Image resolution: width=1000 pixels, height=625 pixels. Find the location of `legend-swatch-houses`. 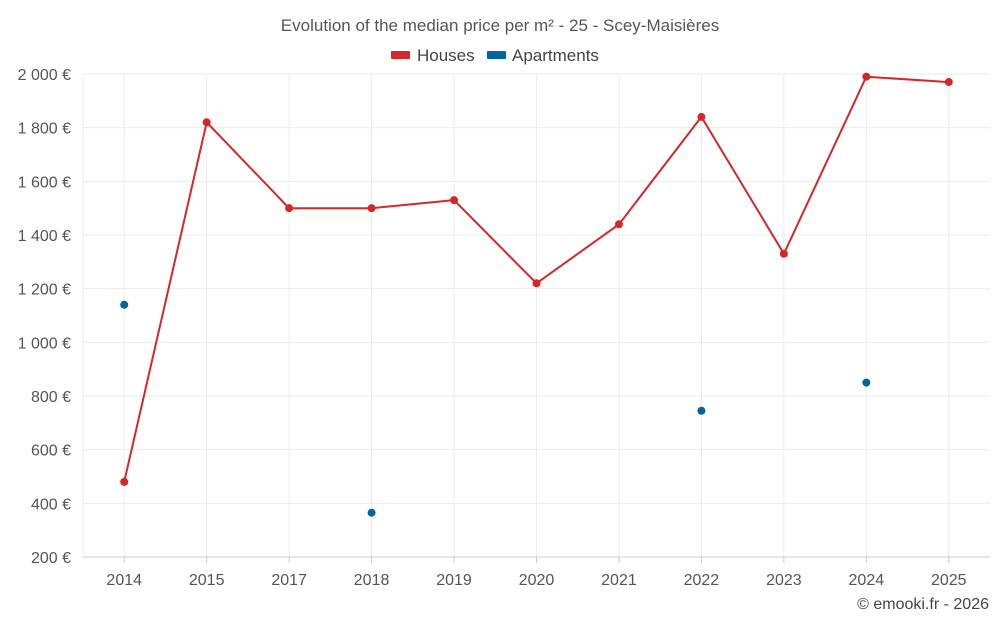

legend-swatch-houses is located at coordinates (400, 55).